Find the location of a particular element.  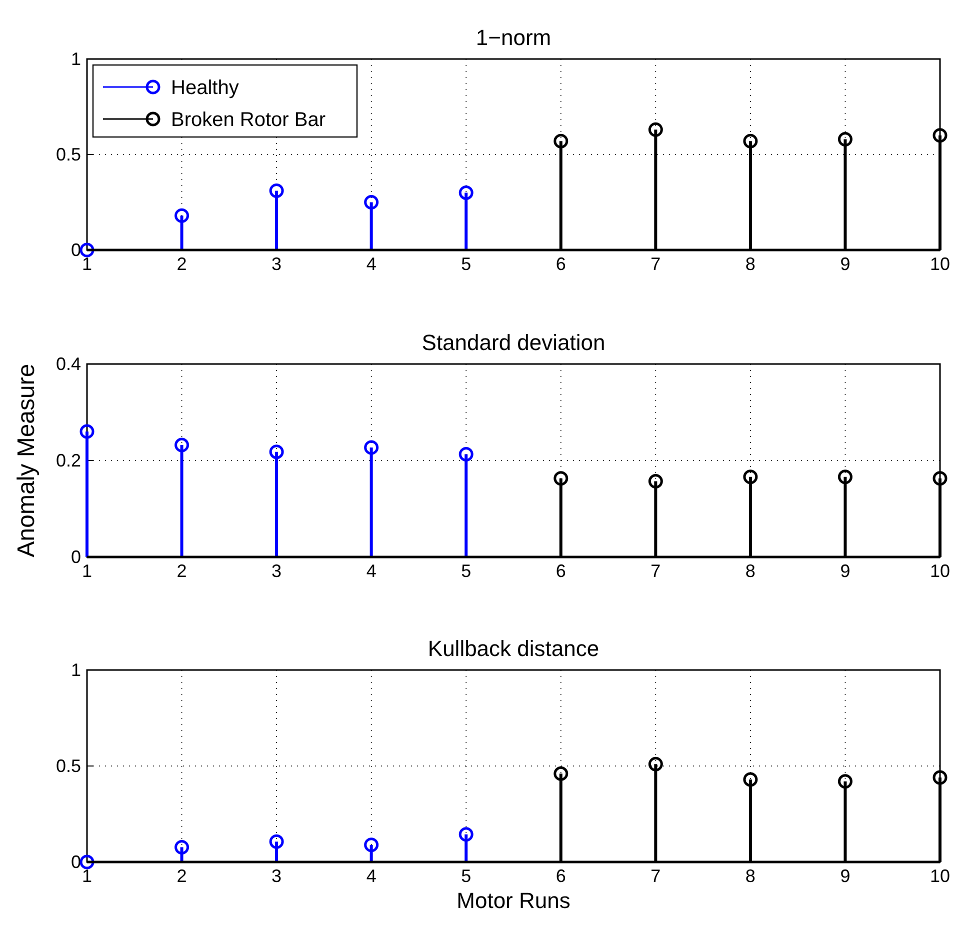

x-axis-title: Motor Runs is located at coordinates (513, 900).